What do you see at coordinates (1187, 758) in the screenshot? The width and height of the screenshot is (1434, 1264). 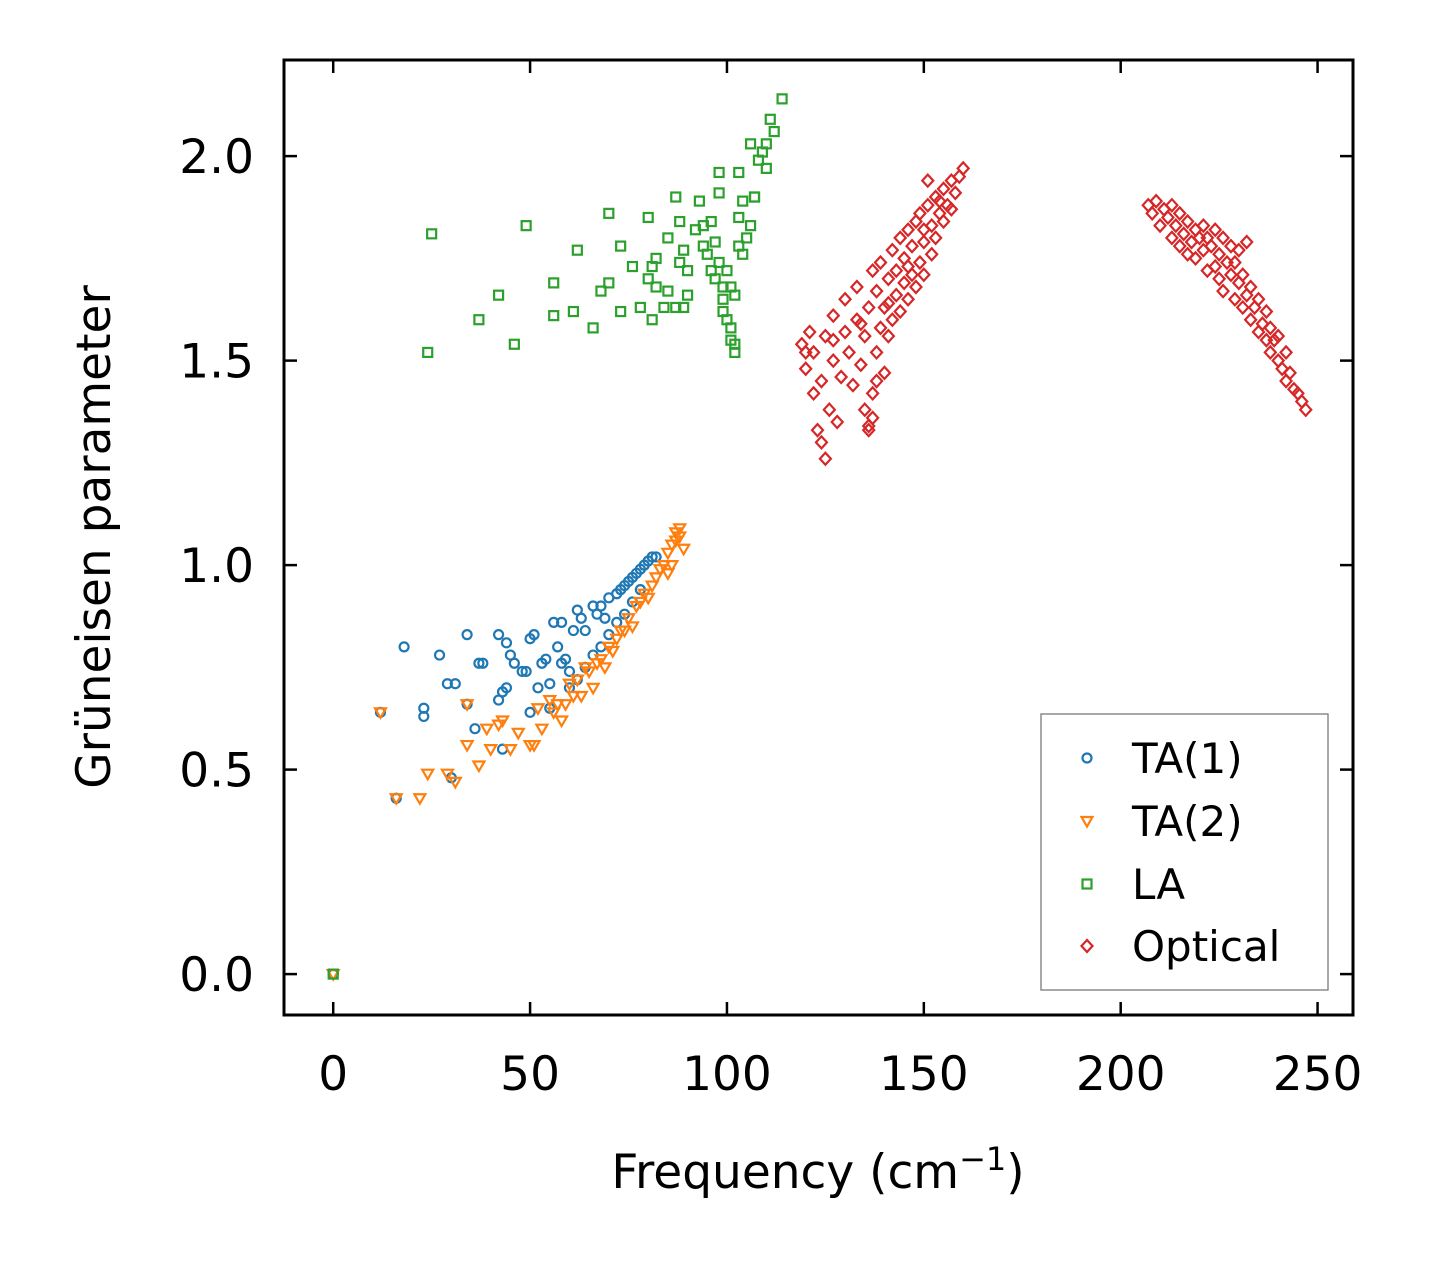 I see `legend-label-ta1: TA(1)` at bounding box center [1187, 758].